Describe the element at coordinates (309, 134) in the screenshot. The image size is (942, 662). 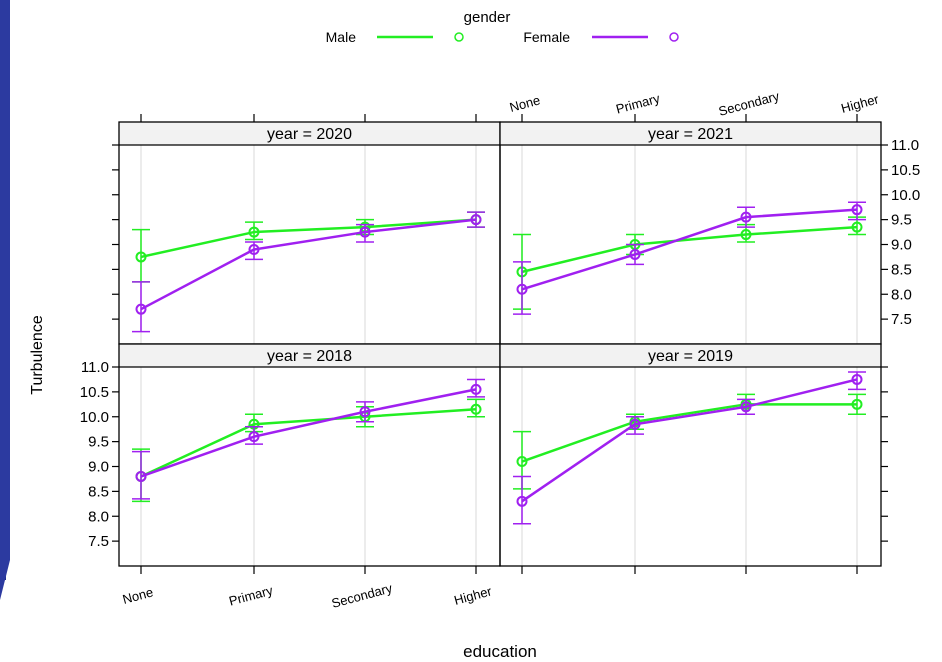
I see `panel-strip-label: year = 2020` at that location.